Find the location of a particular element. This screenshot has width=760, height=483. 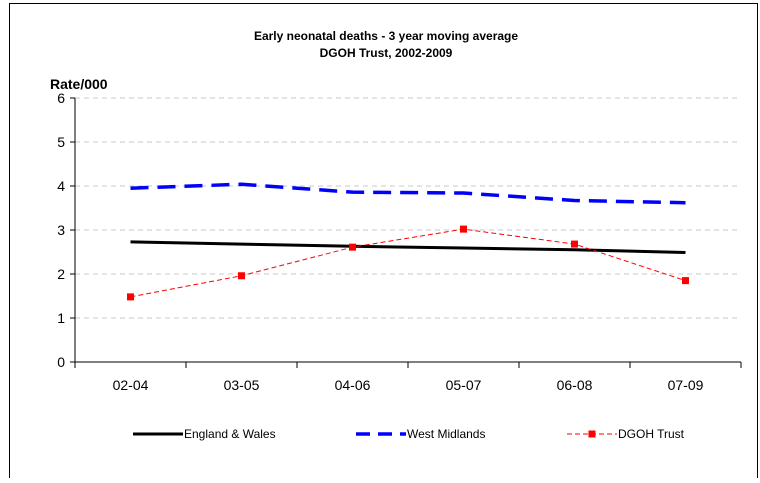

x-tick-label: 06-08 is located at coordinates (575, 385).